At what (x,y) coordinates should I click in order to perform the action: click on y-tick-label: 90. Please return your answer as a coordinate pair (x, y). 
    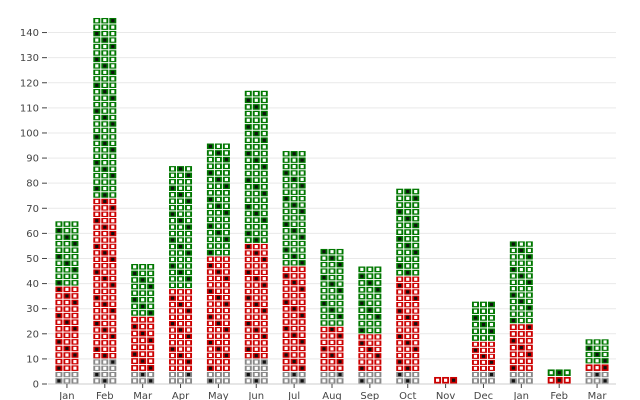
    Looking at the image, I should click on (32, 159).